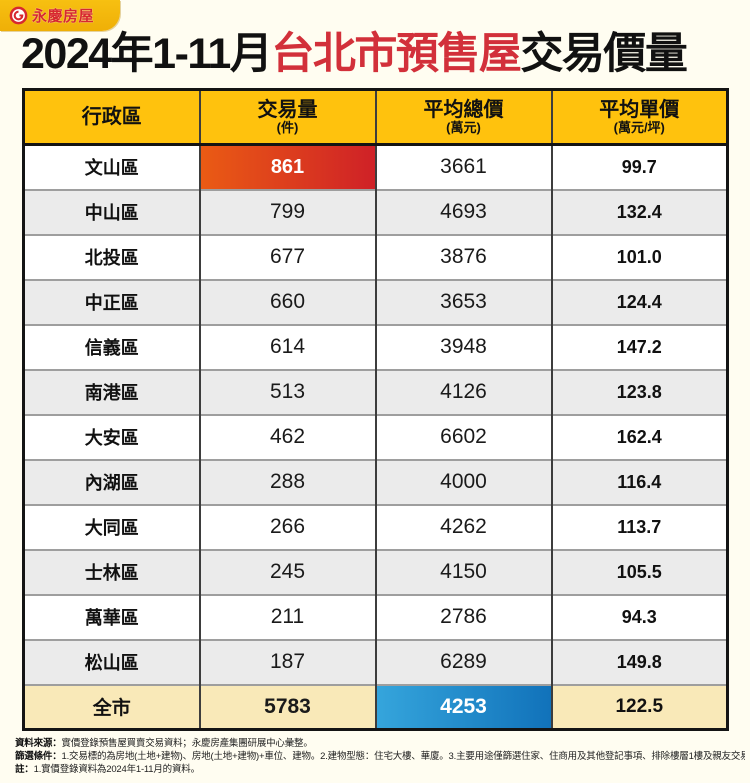 Image resolution: width=750 pixels, height=783 pixels. Describe the element at coordinates (287, 391) in the screenshot. I see `cell-volume: 513` at that location.